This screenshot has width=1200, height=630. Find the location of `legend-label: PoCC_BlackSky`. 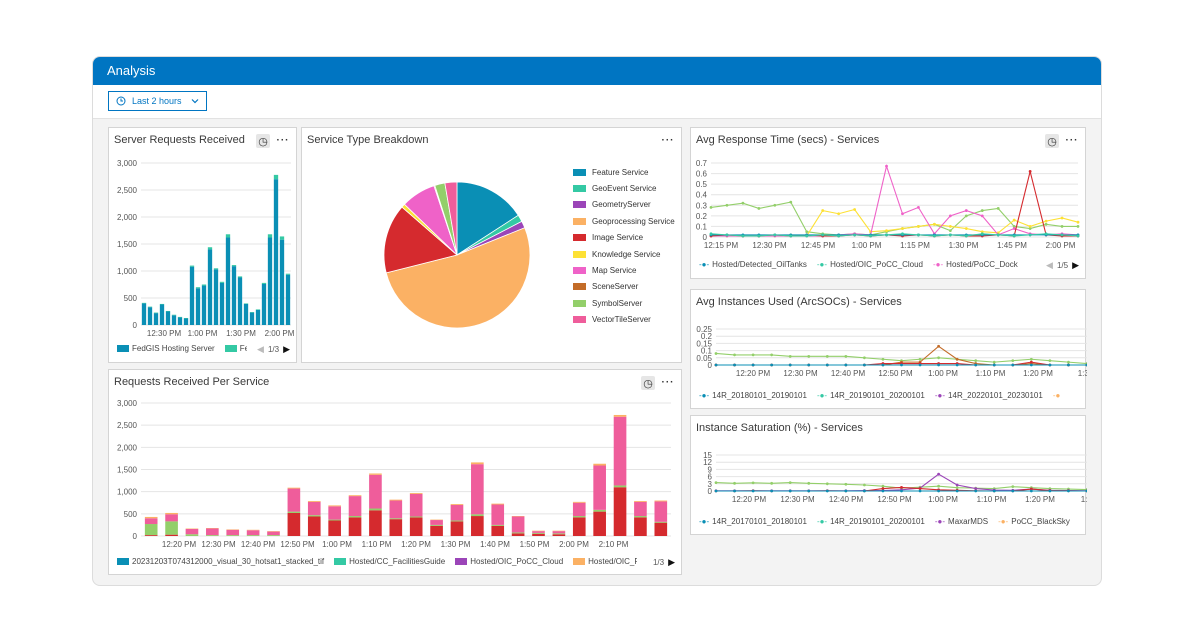

legend-label: PoCC_BlackSky is located at coordinates (1040, 521).